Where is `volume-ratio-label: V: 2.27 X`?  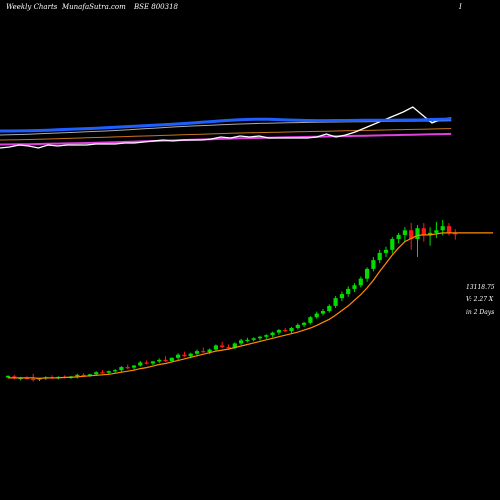
volume-ratio-label: V: 2.27 X is located at coordinates (480, 299).